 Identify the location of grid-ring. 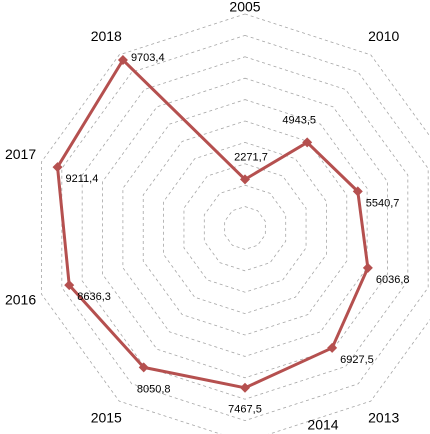
(245, 228).